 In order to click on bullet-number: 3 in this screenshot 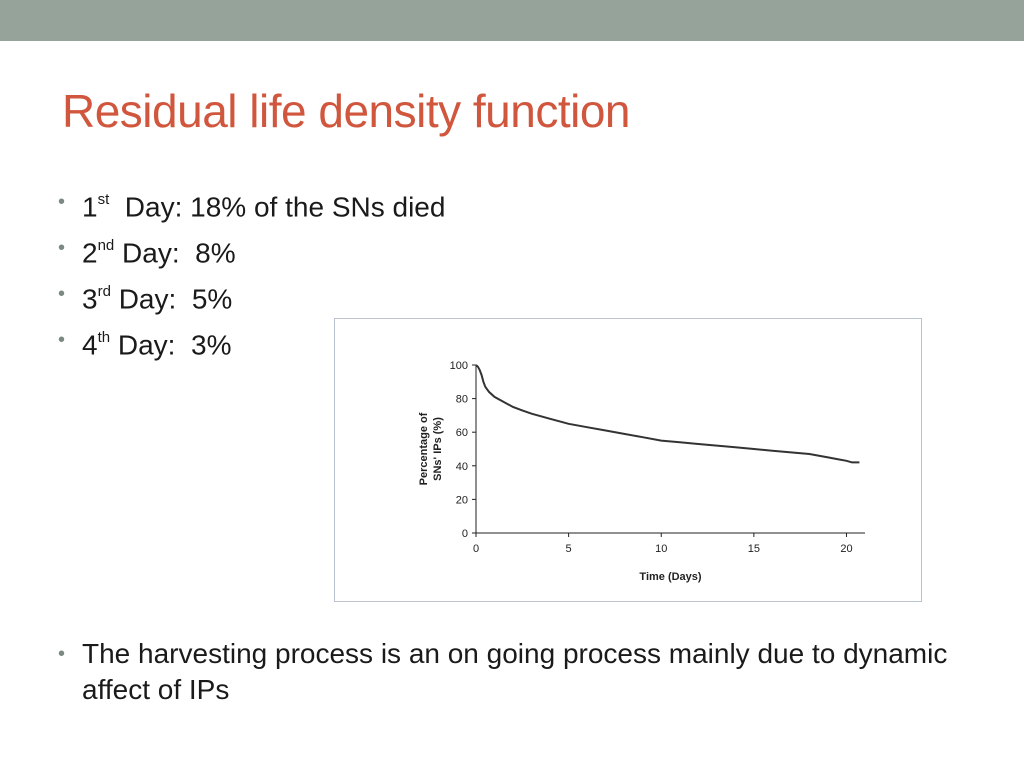, I will do `click(90, 299)`.